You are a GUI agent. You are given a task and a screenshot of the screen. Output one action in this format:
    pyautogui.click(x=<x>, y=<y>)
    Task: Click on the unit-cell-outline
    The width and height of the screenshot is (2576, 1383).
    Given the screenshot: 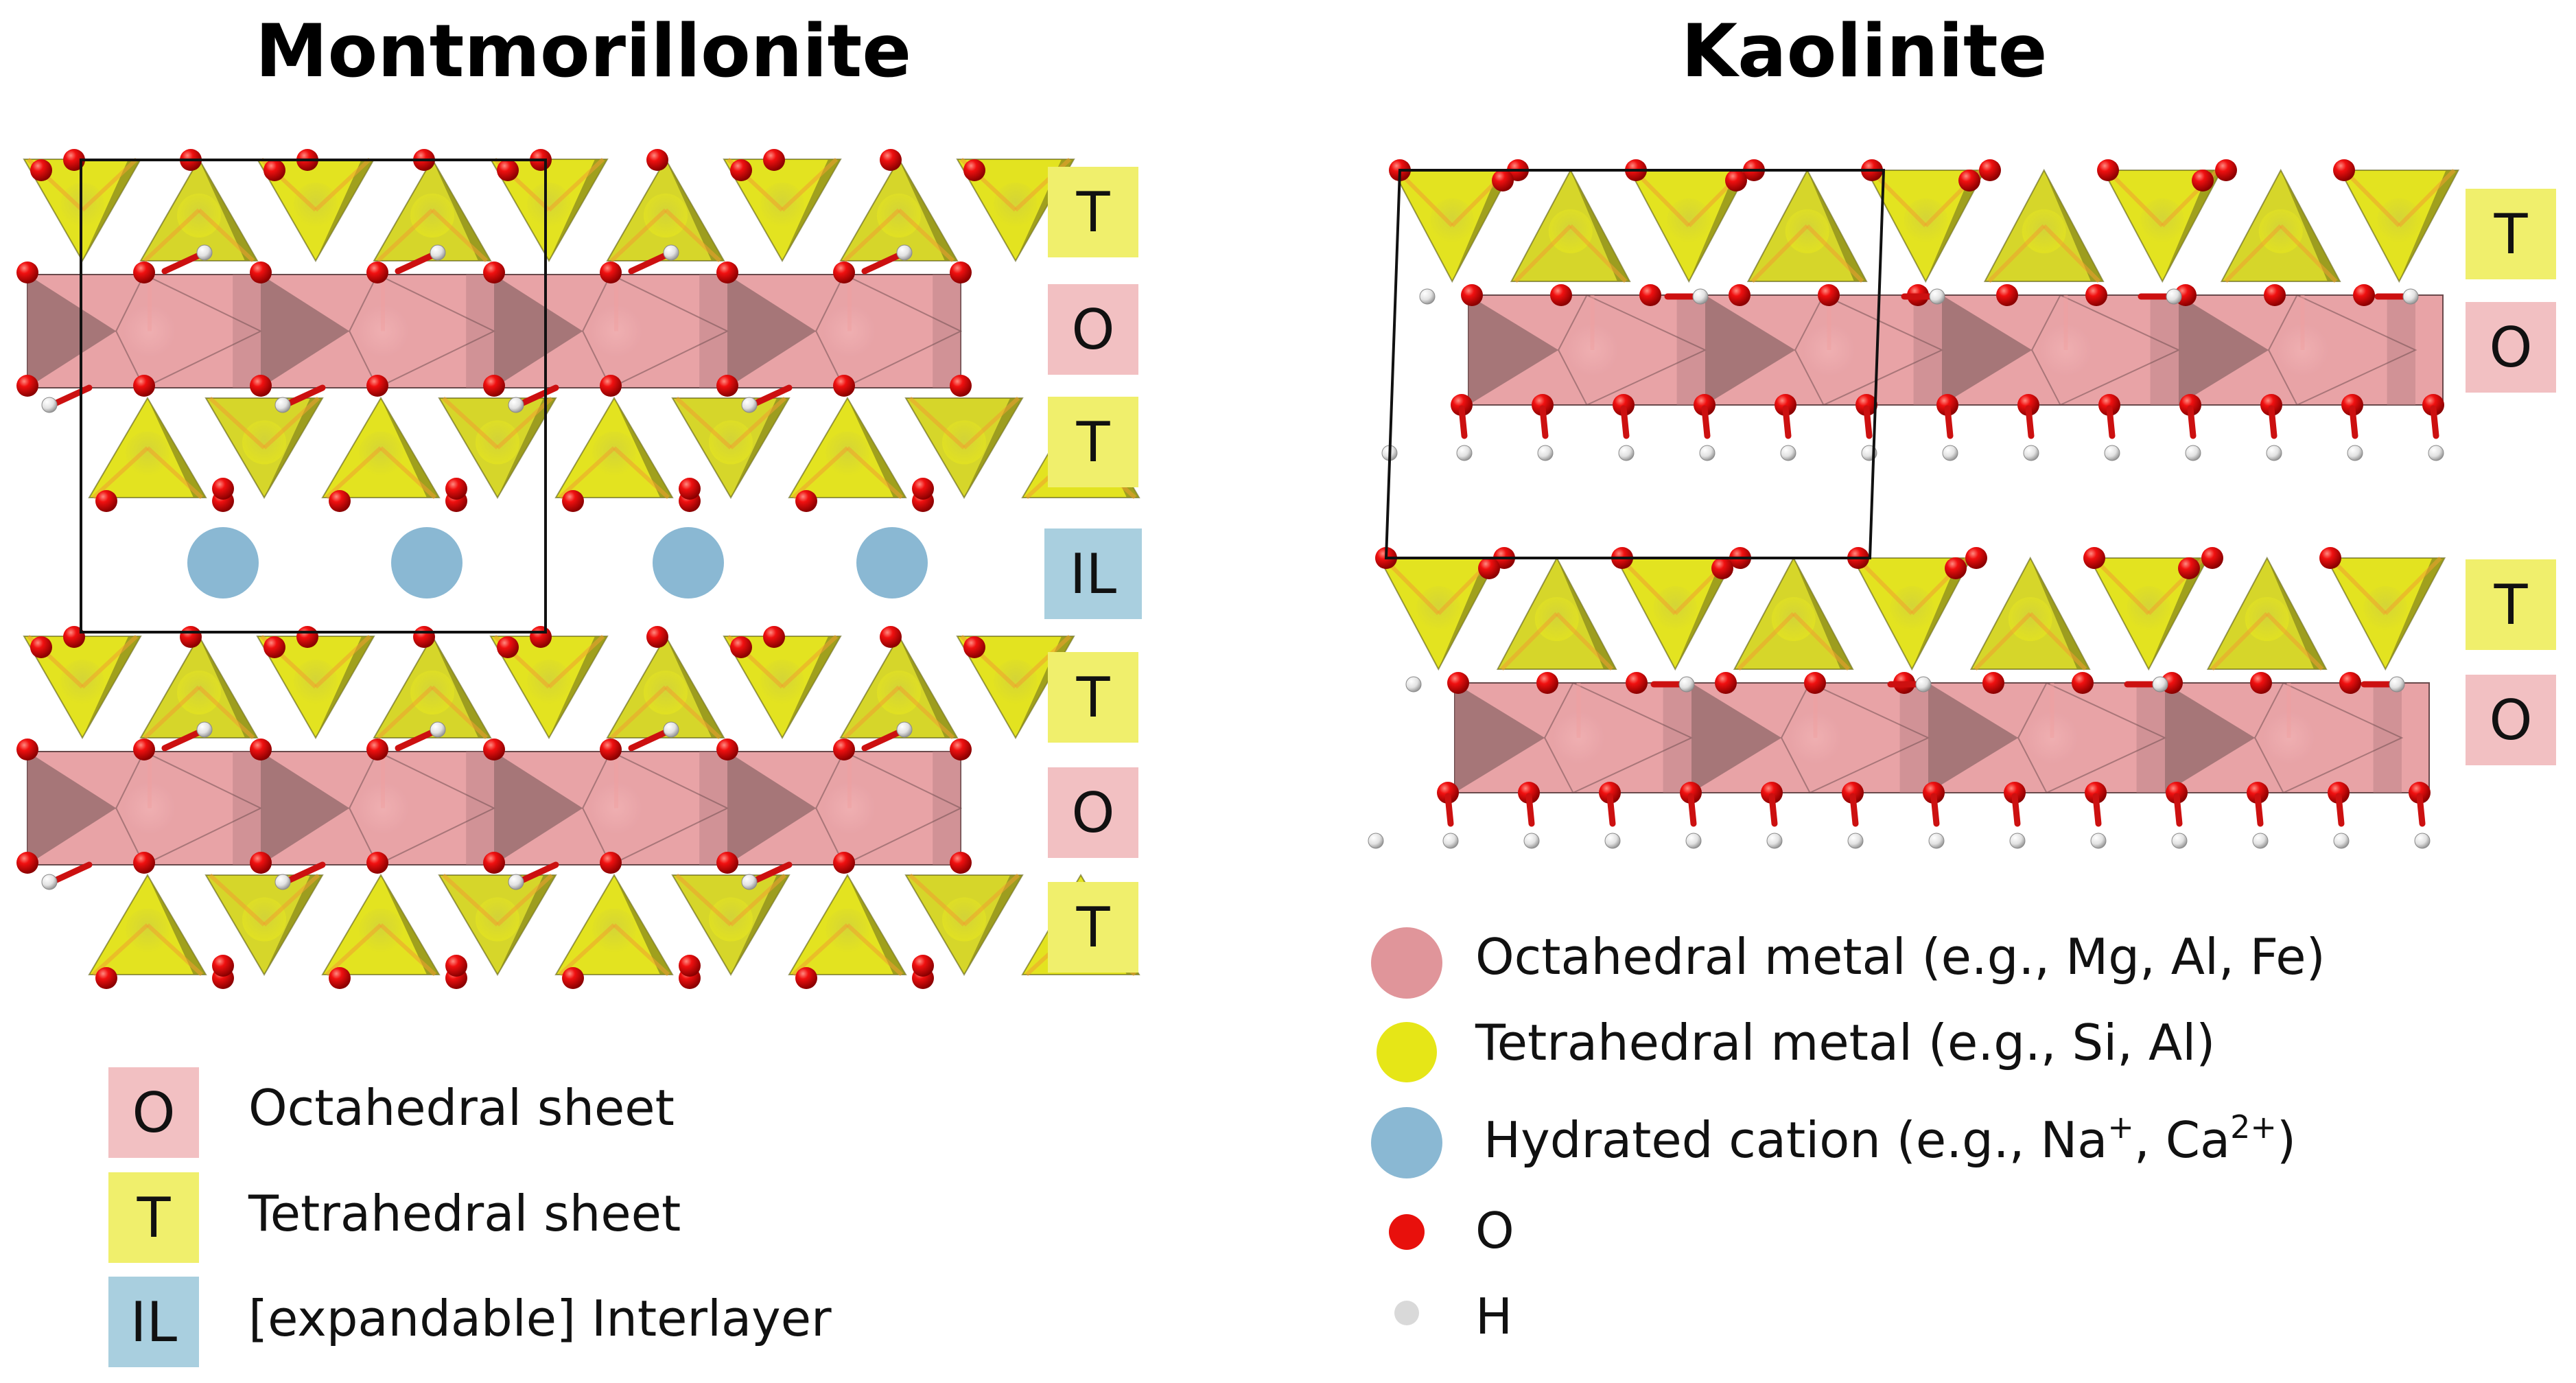 What is the action you would take?
    pyautogui.click(x=313, y=396)
    